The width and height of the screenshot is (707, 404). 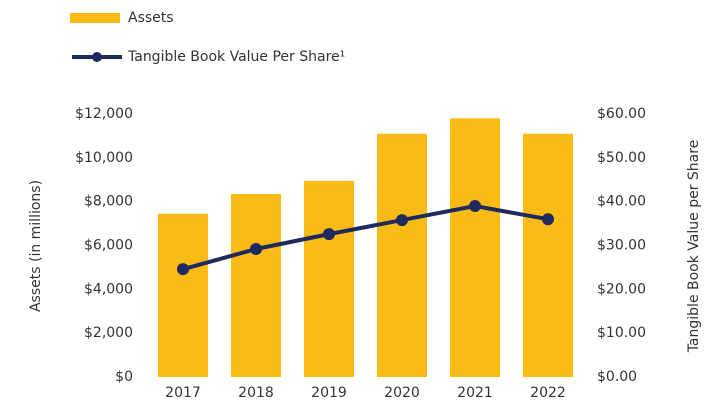 I want to click on y2-axis-label: Tangible Book Value per Share, so click(x=694, y=247).